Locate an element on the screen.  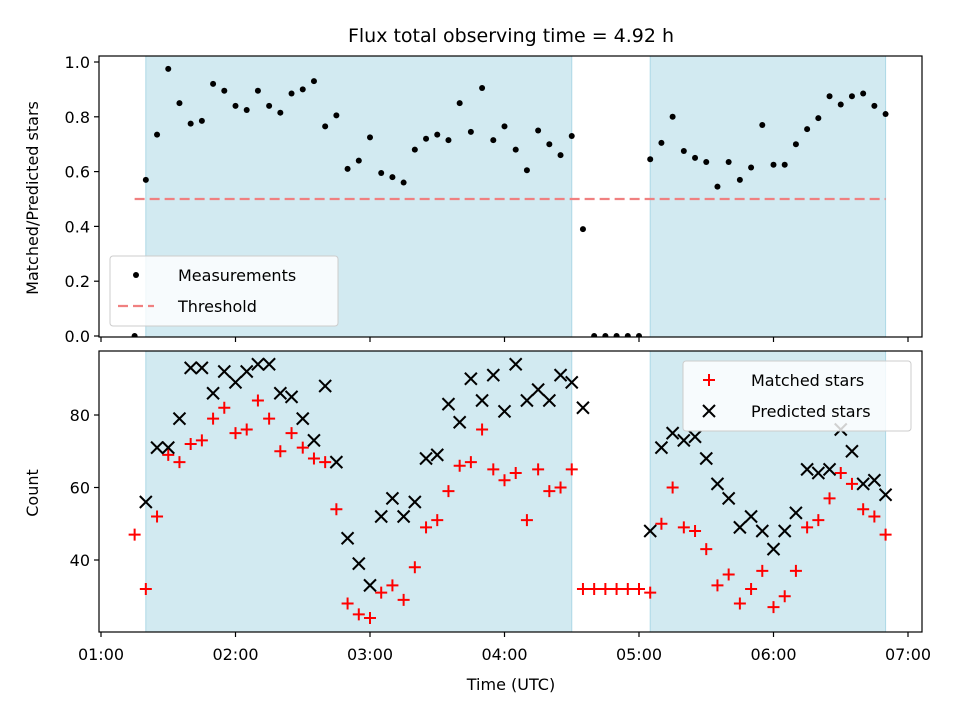
legend-box is located at coordinates (224, 291).